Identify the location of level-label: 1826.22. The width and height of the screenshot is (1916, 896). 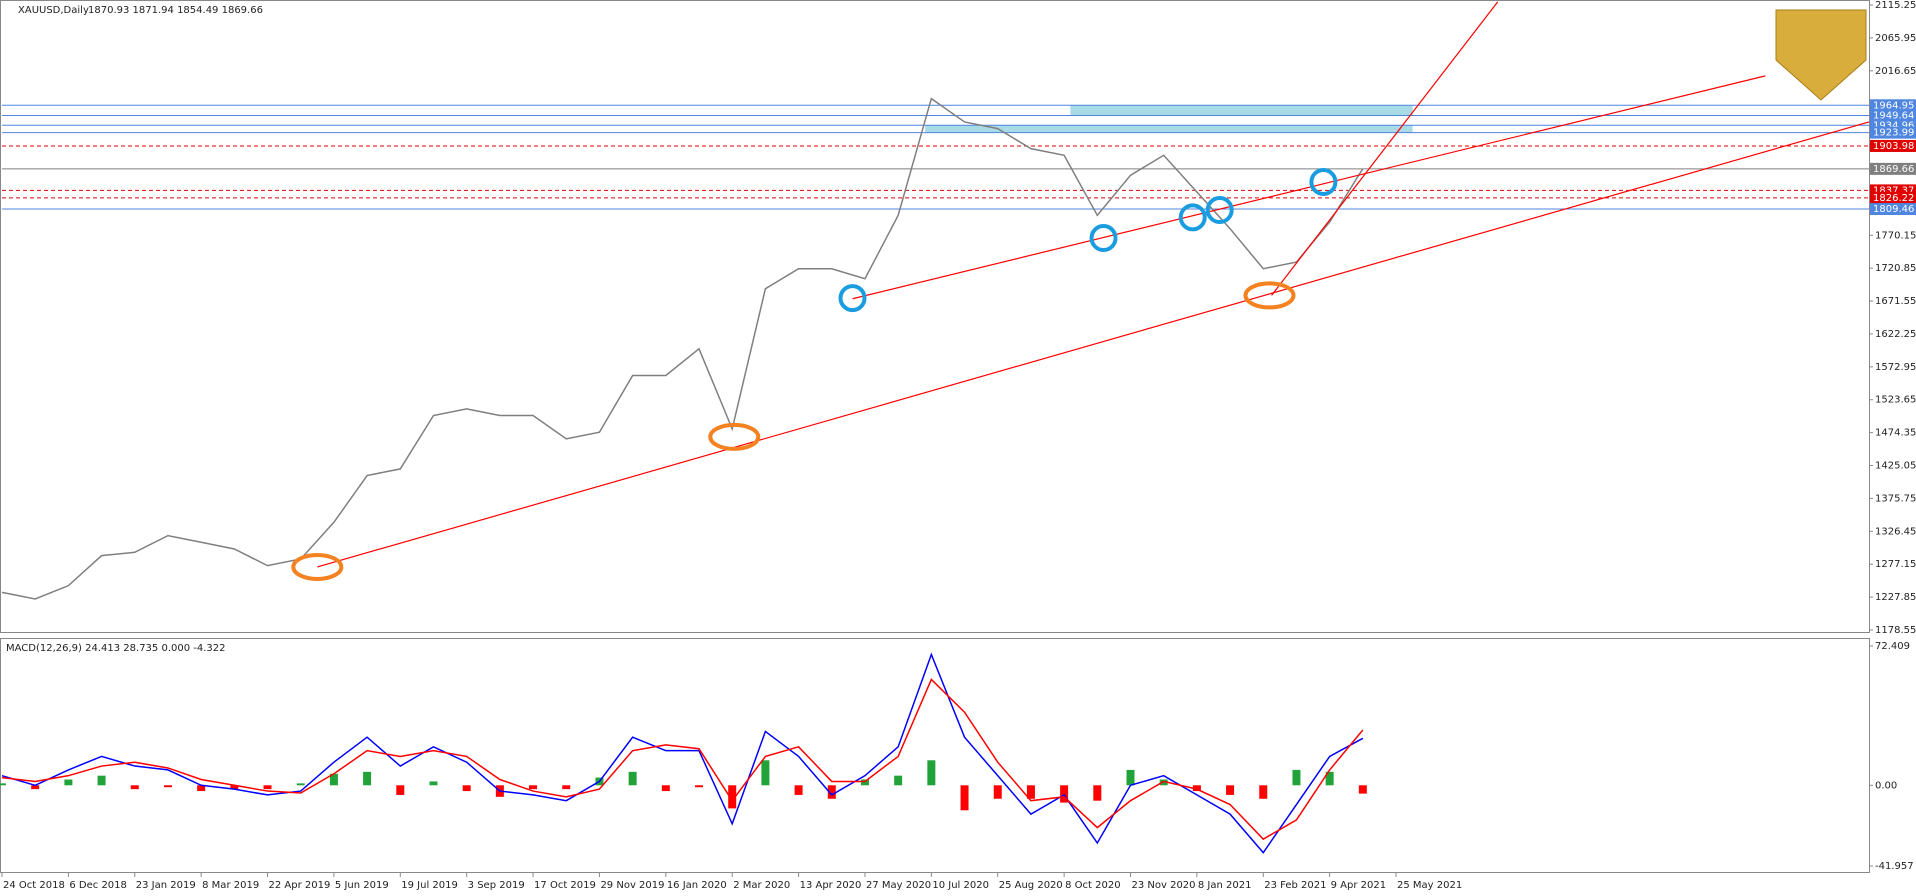
(1893, 198).